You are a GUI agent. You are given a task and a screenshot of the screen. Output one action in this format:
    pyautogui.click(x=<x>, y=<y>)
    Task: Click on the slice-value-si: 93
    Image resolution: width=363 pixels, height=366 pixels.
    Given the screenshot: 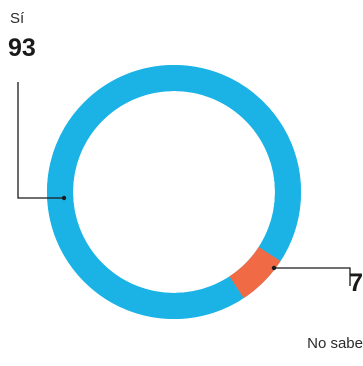 What is the action you would take?
    pyautogui.click(x=22, y=48)
    